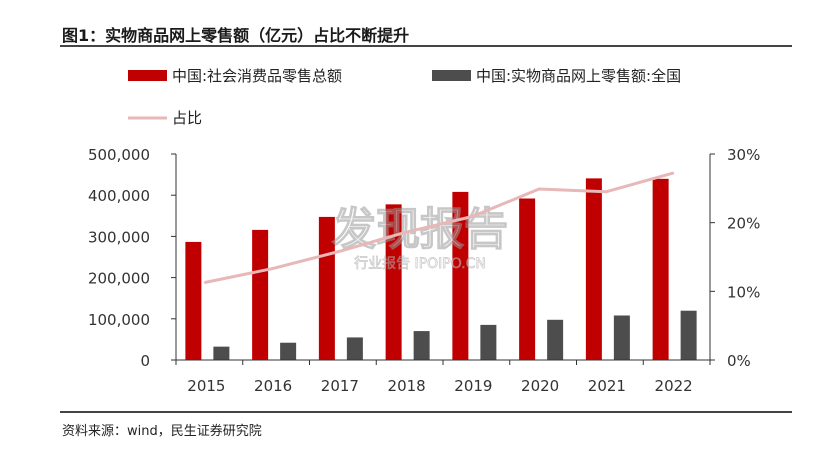 The height and width of the screenshot is (467, 839). What do you see at coordinates (734, 258) in the screenshot?
I see `right-axis: 0% 10% 20% 30%` at bounding box center [734, 258].